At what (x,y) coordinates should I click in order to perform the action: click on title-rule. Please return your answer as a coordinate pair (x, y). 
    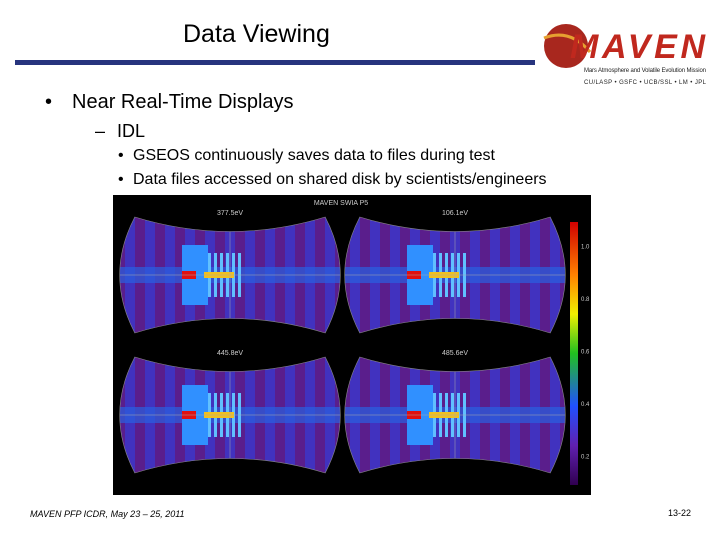
    Looking at the image, I should click on (275, 62).